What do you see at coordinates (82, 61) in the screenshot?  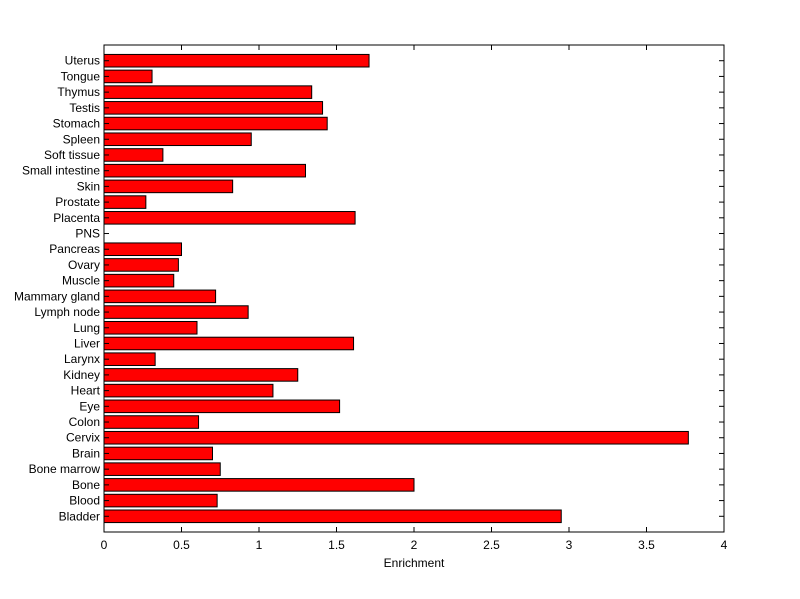 I see `y-tick-label-uterus: Uterus` at bounding box center [82, 61].